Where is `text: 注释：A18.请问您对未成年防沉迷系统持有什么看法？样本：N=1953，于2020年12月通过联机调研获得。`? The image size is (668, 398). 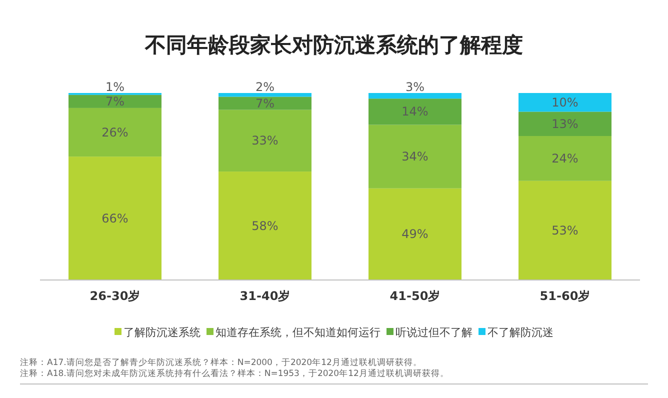 text: 注释：A18.请问您对未成年防沉迷系统持有什么看法？样本：N=1953，于2020年12月通过联机调研获得。 is located at coordinates (234, 373).